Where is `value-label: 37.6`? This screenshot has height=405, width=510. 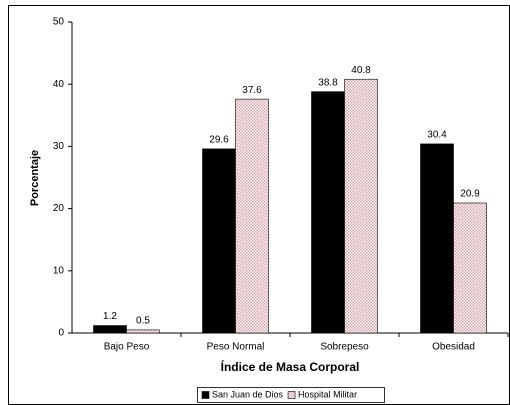 value-label: 37.6 is located at coordinates (252, 90).